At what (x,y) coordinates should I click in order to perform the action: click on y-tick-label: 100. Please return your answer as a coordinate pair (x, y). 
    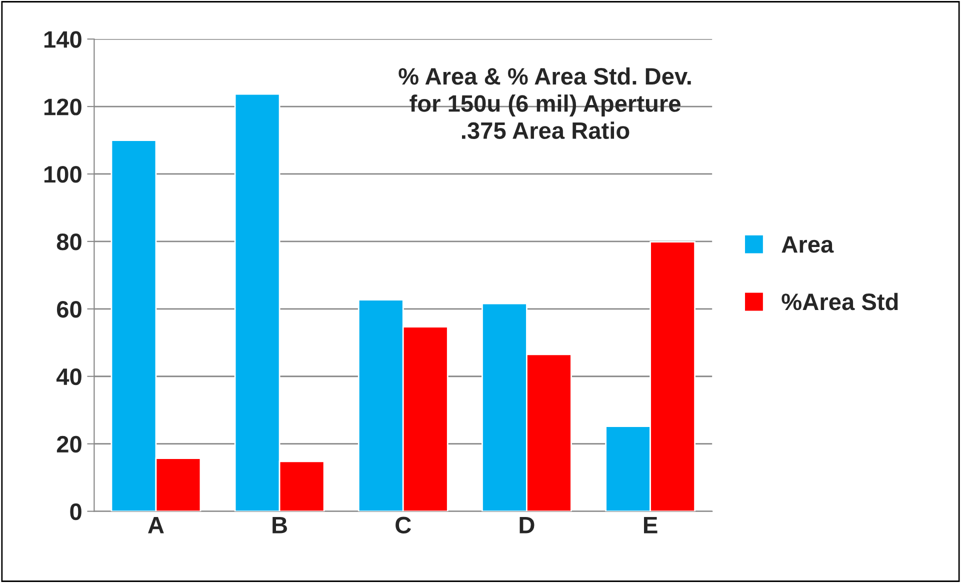
    Looking at the image, I should click on (63, 174).